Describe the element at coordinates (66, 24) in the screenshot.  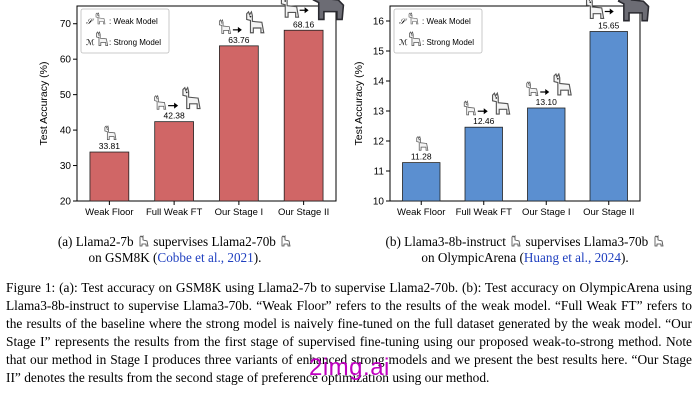
I see `y-tick-label: 70` at that location.